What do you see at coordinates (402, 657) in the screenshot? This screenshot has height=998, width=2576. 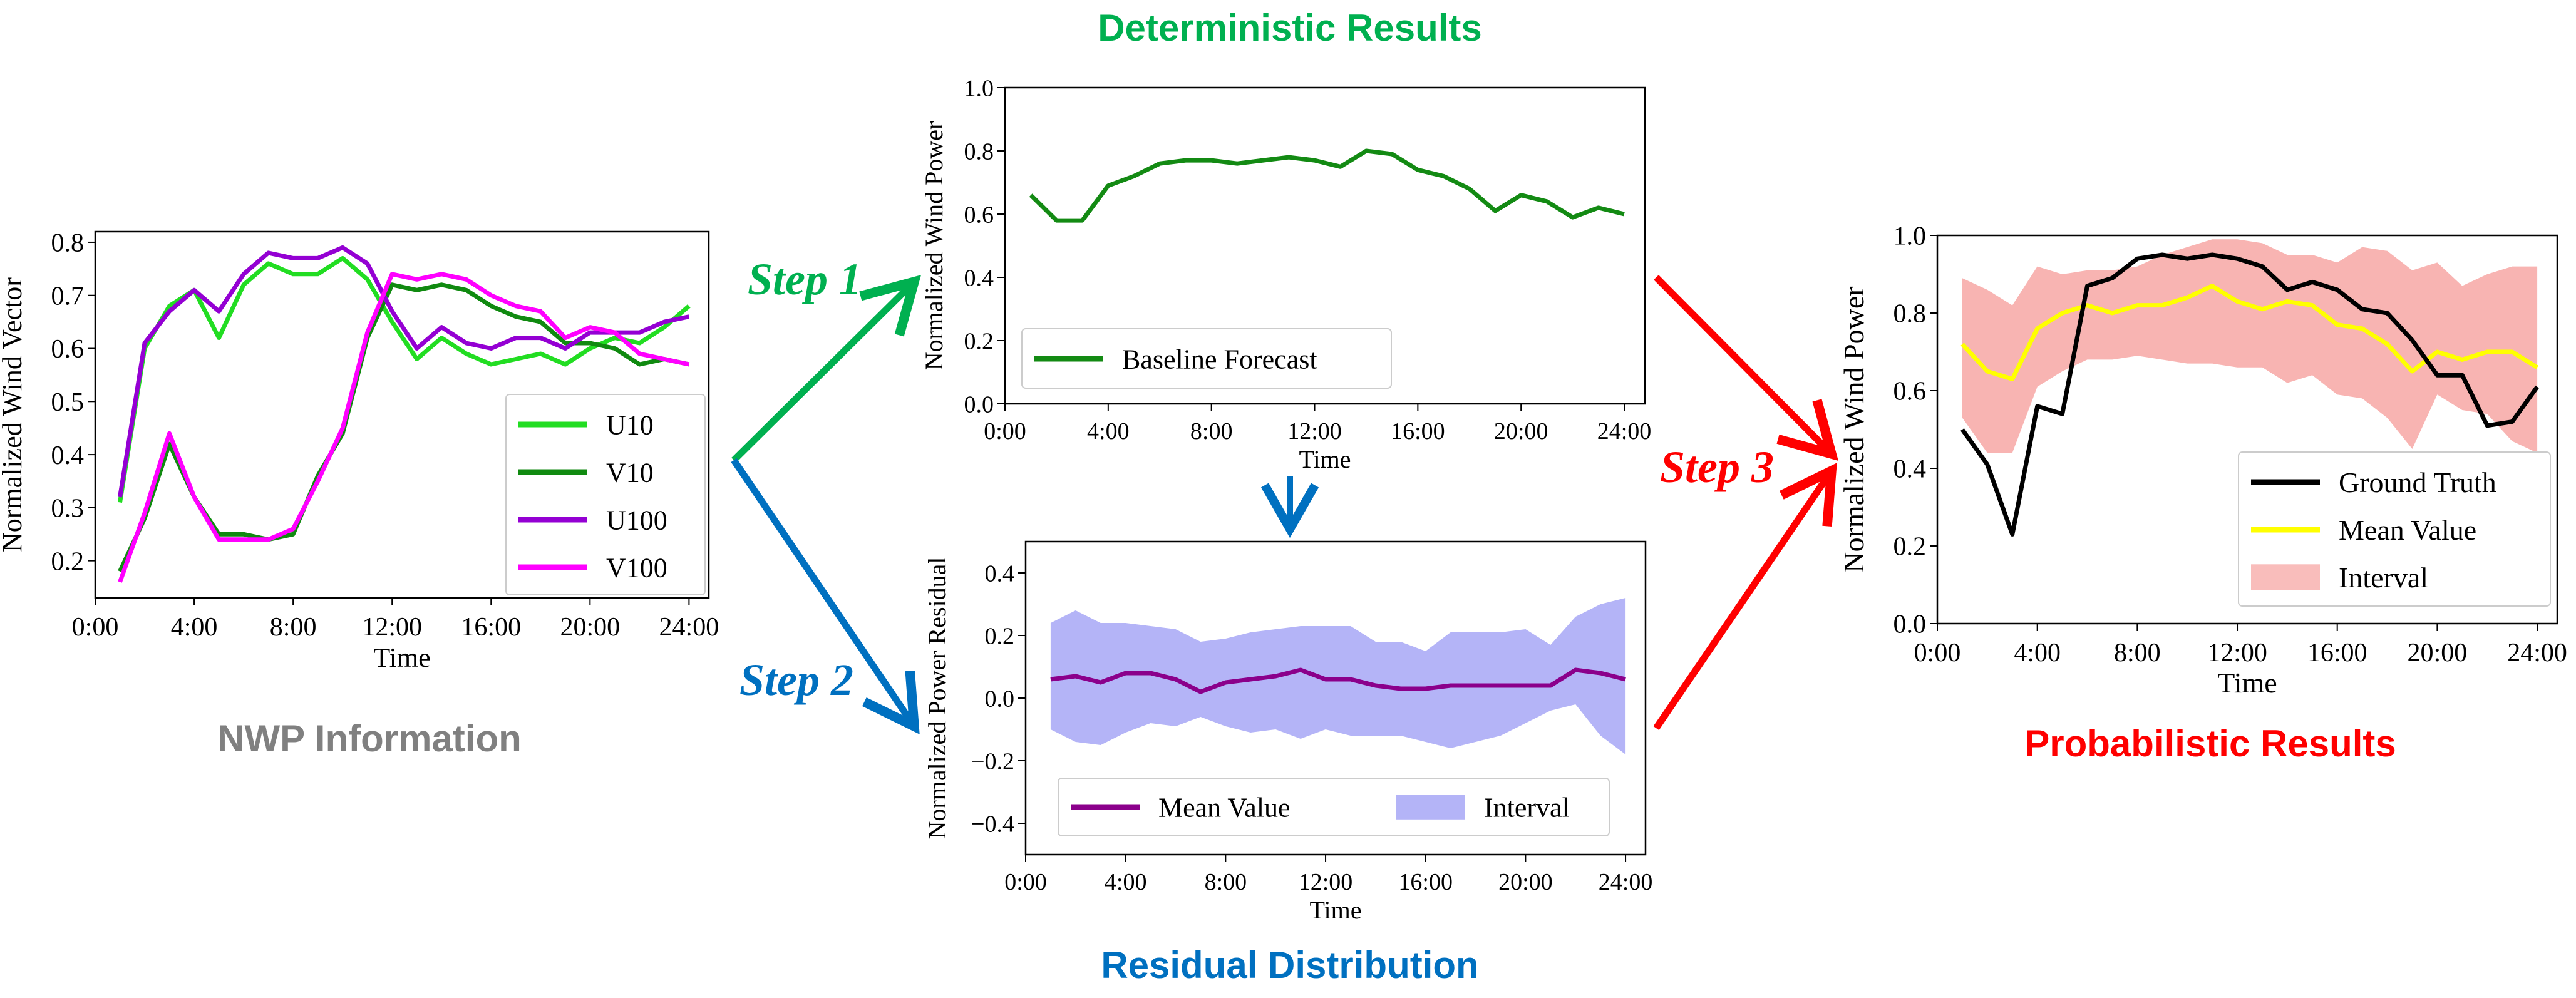 I see `nwp-xlabel: Time` at bounding box center [402, 657].